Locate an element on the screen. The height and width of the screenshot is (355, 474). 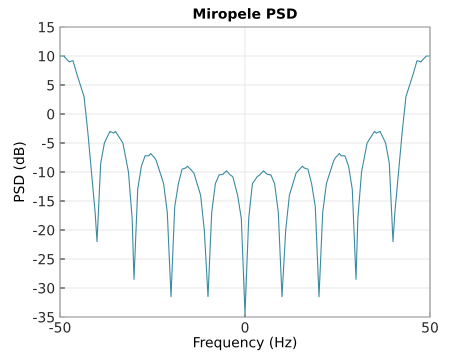
x-axis-title: Frequency (Hz) is located at coordinates (245, 343).